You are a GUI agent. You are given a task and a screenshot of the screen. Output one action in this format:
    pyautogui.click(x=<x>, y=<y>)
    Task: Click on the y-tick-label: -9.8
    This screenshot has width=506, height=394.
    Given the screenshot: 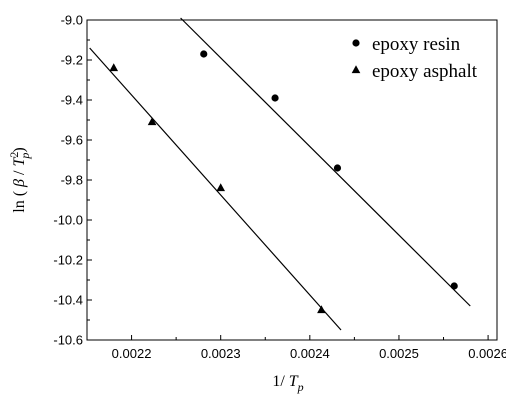 What is the action you would take?
    pyautogui.click(x=72, y=180)
    